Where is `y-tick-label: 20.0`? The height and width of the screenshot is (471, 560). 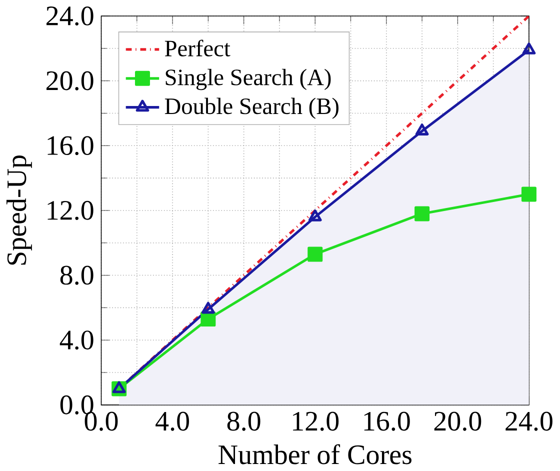
y-tick-label: 20.0 is located at coordinates (70, 80).